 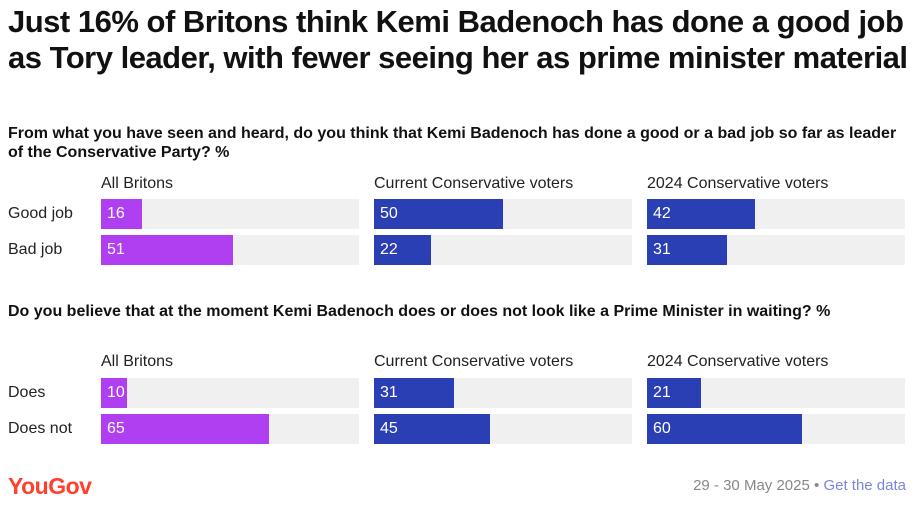 What do you see at coordinates (389, 428) in the screenshot?
I see `bar-value-label: 45` at bounding box center [389, 428].